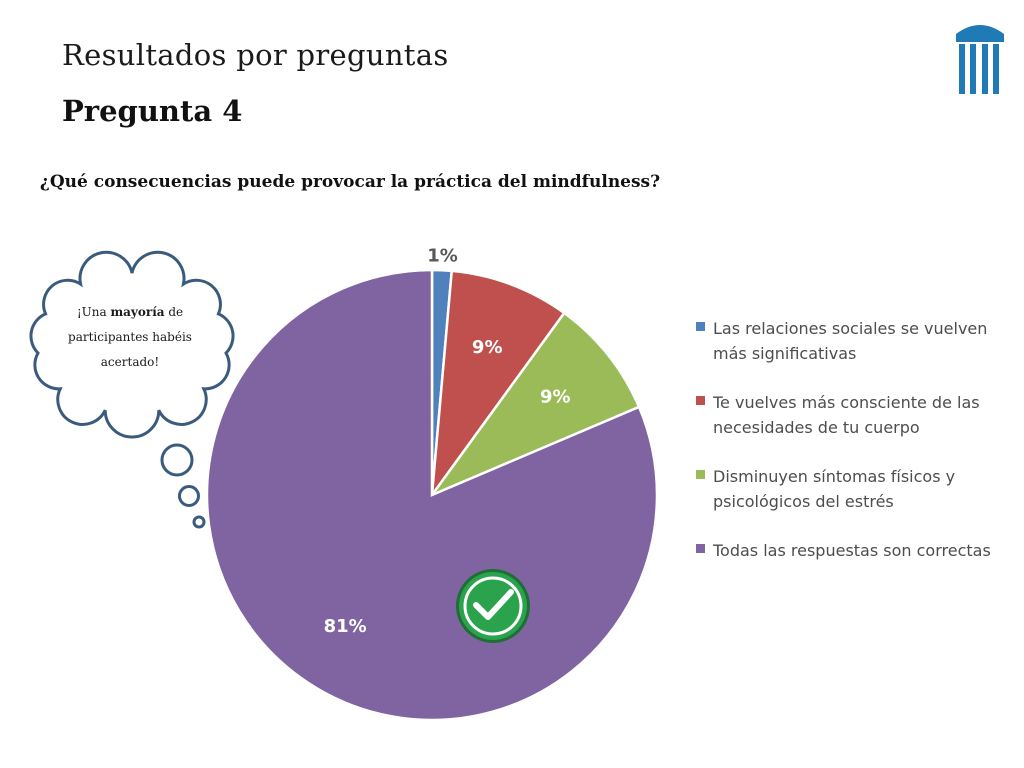 The height and width of the screenshot is (768, 1024). I want to click on check-icon, so click(493, 604).